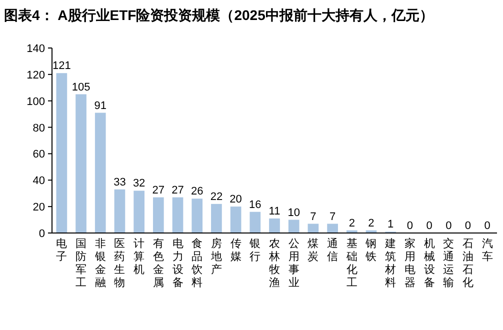 The image size is (503, 330). I want to click on x-tick-label: 家用电器, so click(410, 263).